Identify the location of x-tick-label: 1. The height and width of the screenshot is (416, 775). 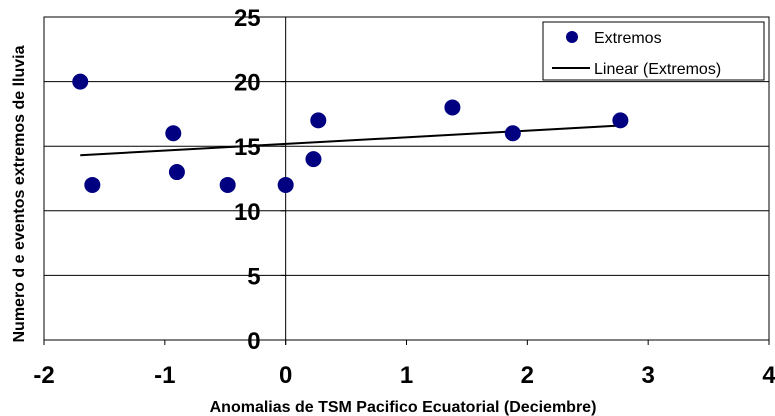
(406, 375).